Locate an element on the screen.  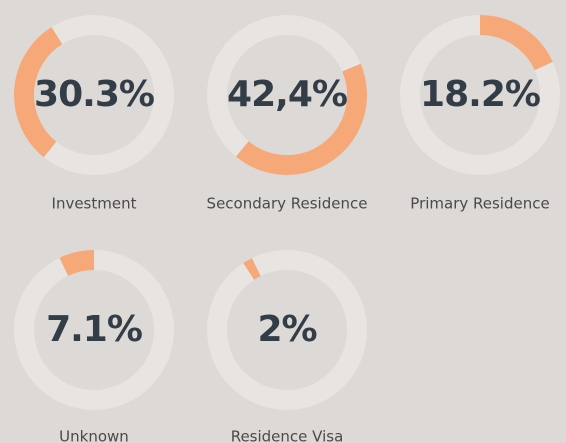
donut-label: Unknown is located at coordinates (94, 435).